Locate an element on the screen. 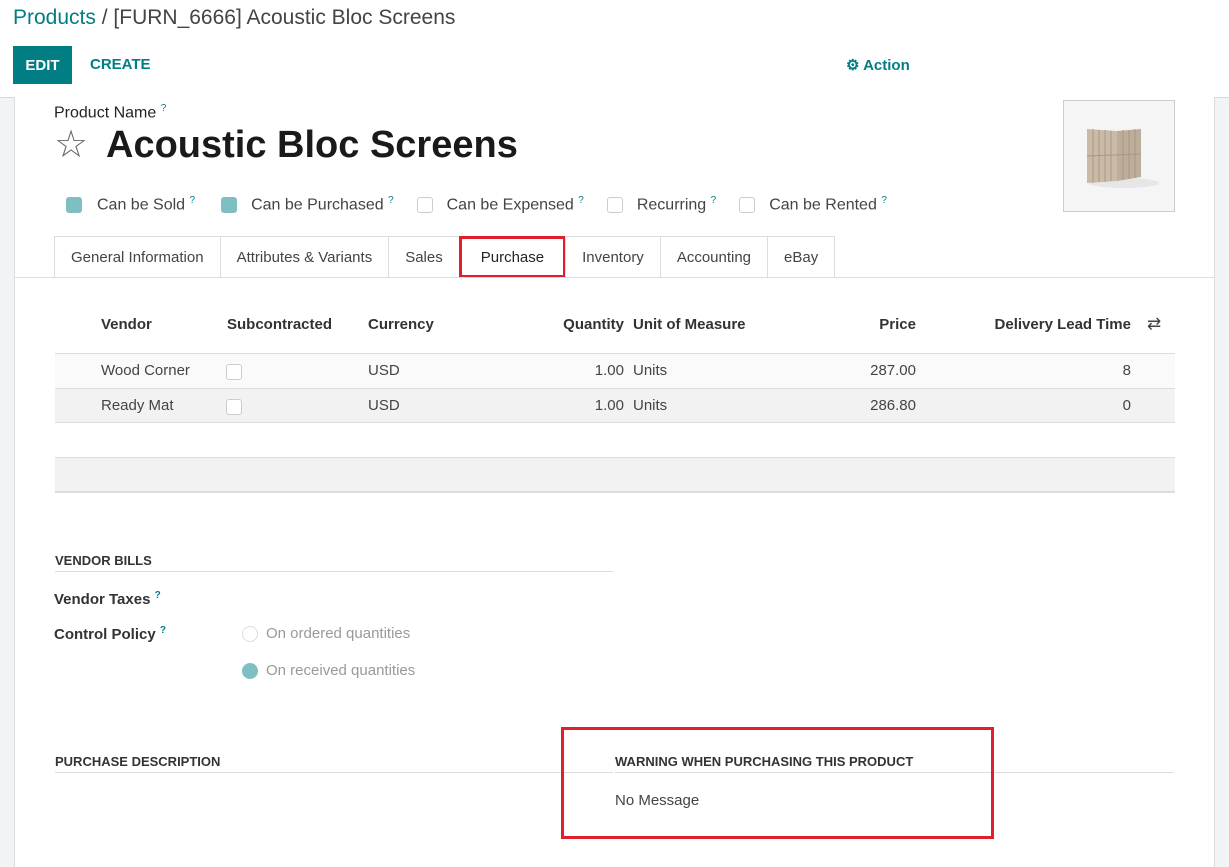 Image resolution: width=1229 pixels, height=867 pixels. can-be-sold-checkbox is located at coordinates (74, 204).